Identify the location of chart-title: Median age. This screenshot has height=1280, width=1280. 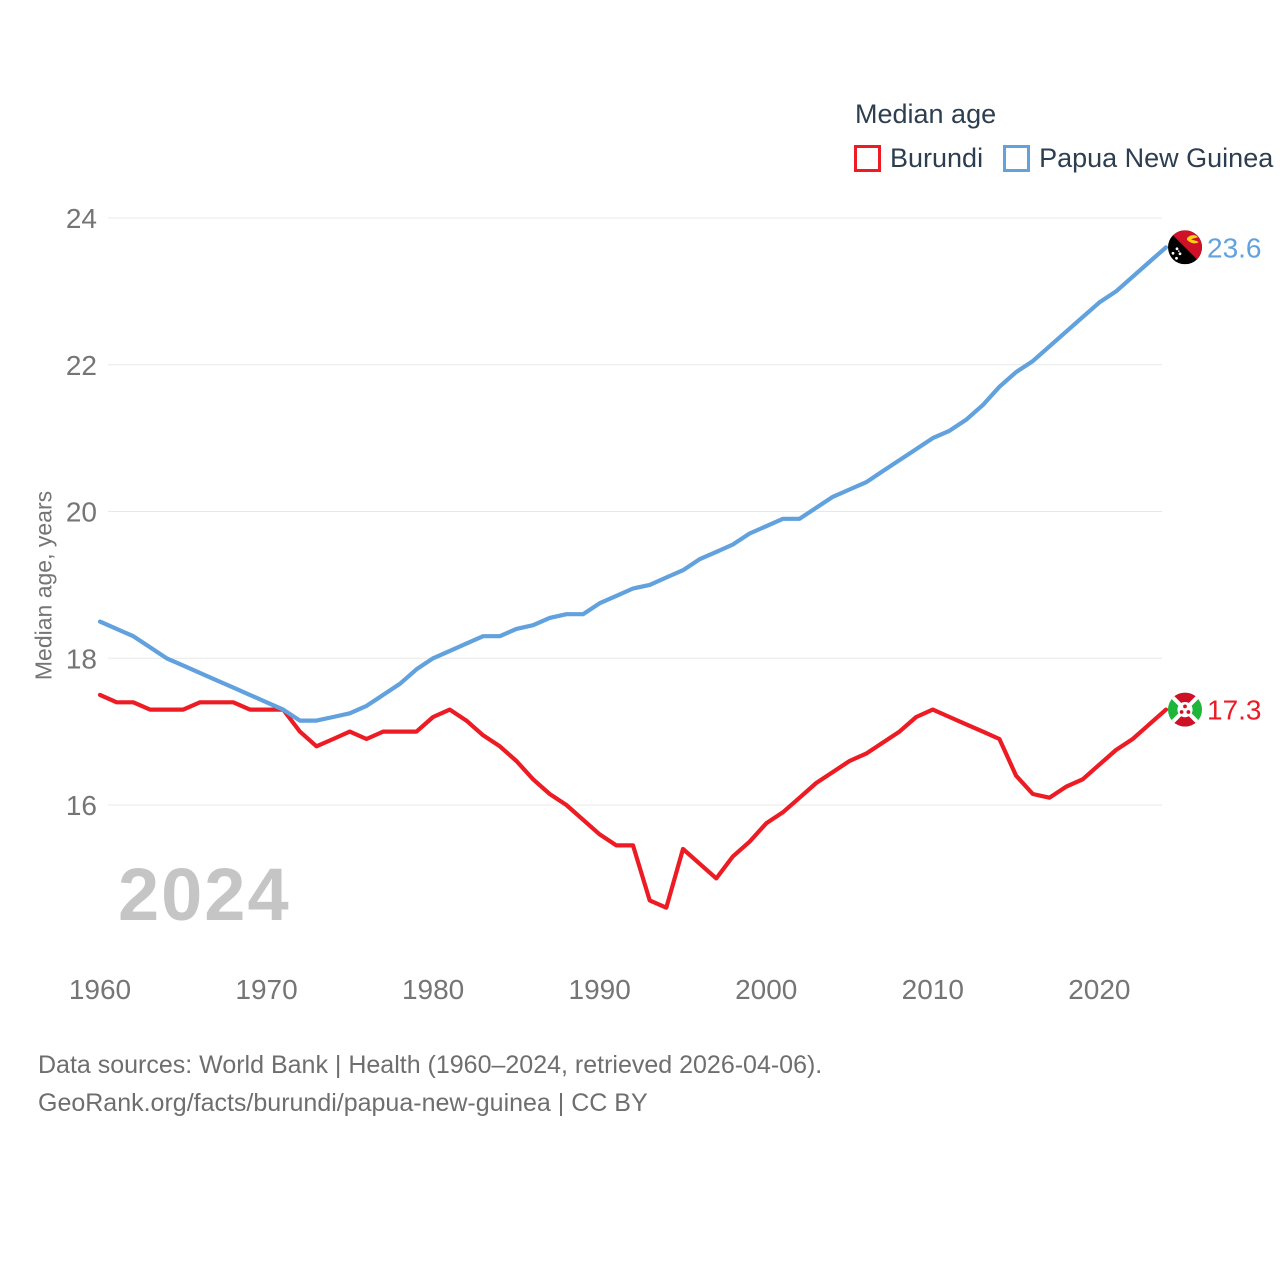
(926, 114).